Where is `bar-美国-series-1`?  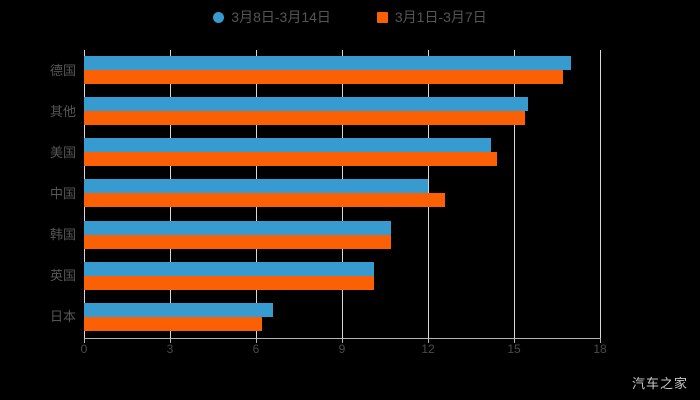
bar-美国-series-1 is located at coordinates (290, 159).